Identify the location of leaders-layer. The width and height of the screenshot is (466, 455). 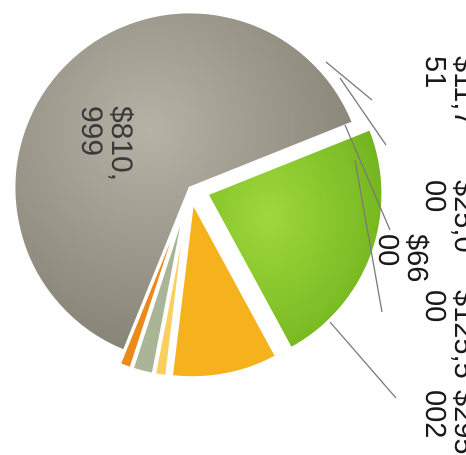
(361, 230).